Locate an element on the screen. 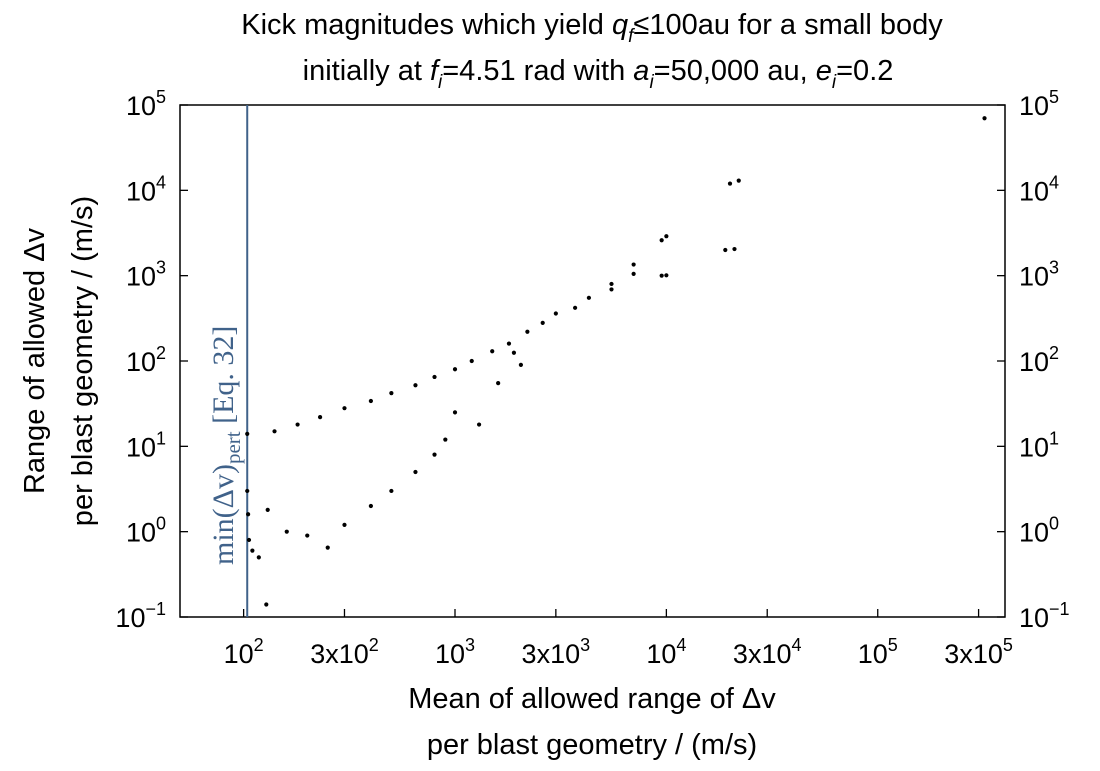 The image size is (1100, 771). y-axis-label-line-1: Range of allowed Δv is located at coordinates (35, 360).